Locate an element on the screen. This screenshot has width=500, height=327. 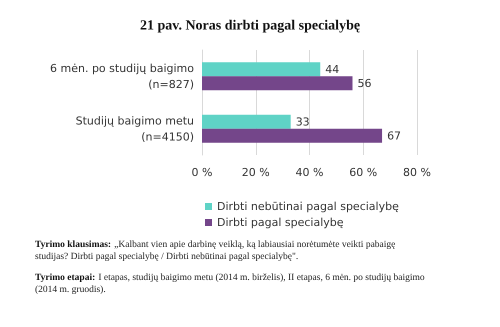
text: Tyrimo klausimas: „Kalbant vien apie darbinę veiklą, ką labiausiai norėtumėte veikti pabaigę studijas? Dirbti pagal specialybę / Dirbti nebūtinai pagal specialybę". is located at coordinates (216, 251).